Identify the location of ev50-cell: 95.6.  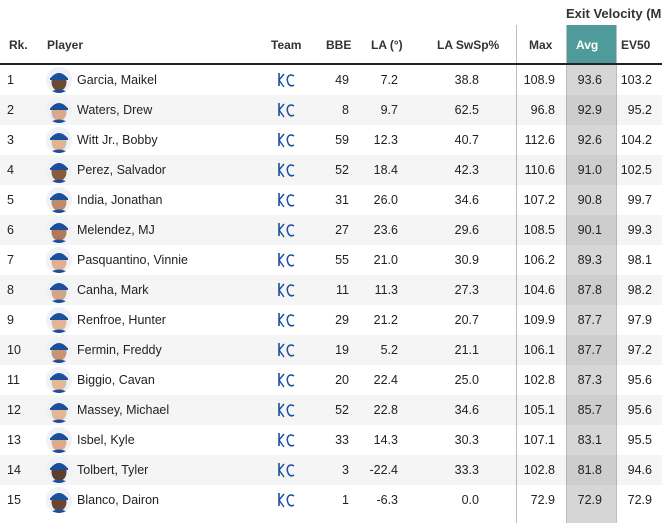
(639, 410).